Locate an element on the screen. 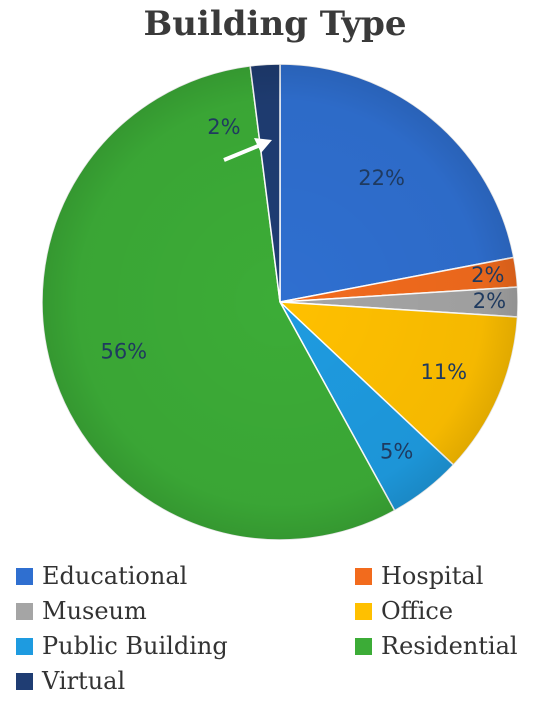  slice-label-virtual: 2% is located at coordinates (223, 127).